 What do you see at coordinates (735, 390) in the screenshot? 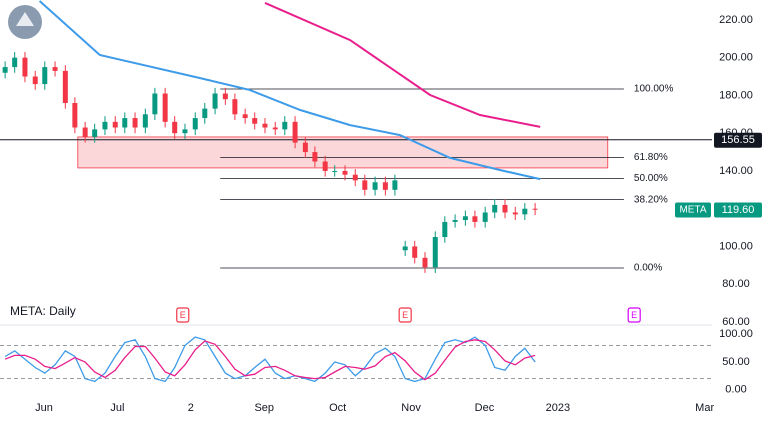
I see `y-tick-label: 0.00` at bounding box center [735, 390].